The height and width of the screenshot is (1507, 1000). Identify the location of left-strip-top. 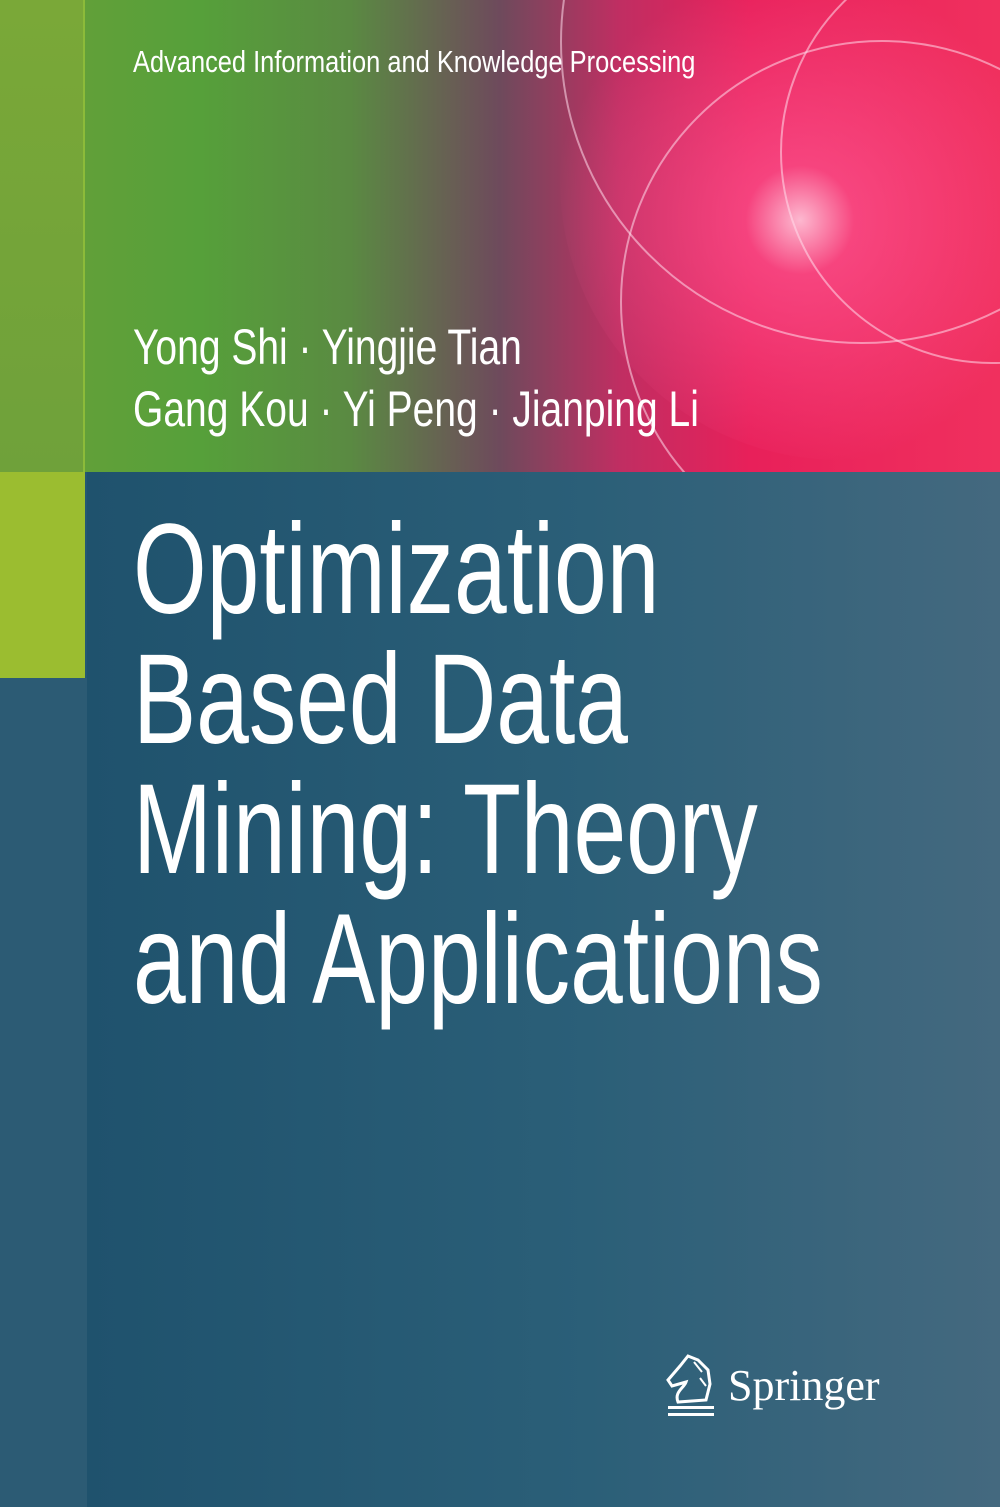
(42, 236).